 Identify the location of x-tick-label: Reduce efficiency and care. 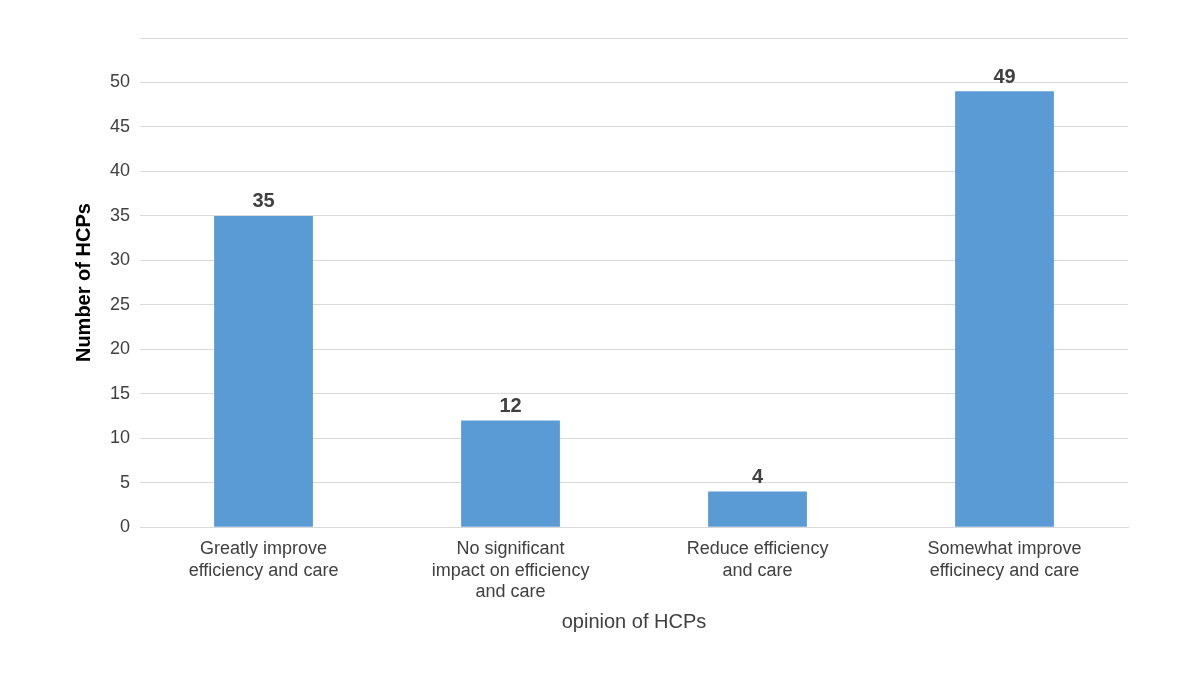
(757, 558).